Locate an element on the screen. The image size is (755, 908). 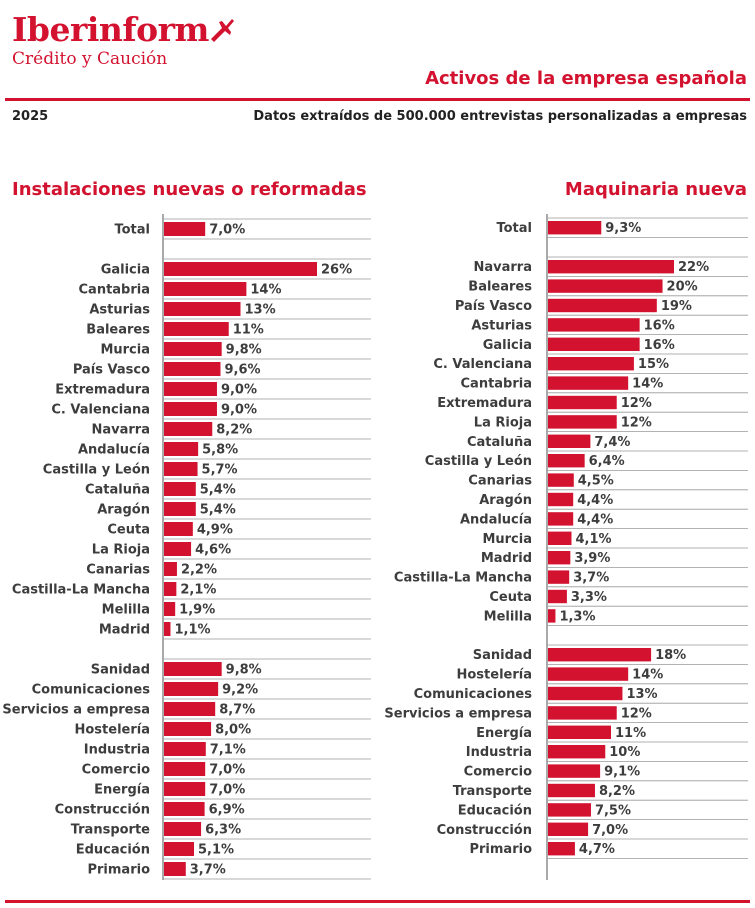
category-label: Murcia is located at coordinates (125, 350).